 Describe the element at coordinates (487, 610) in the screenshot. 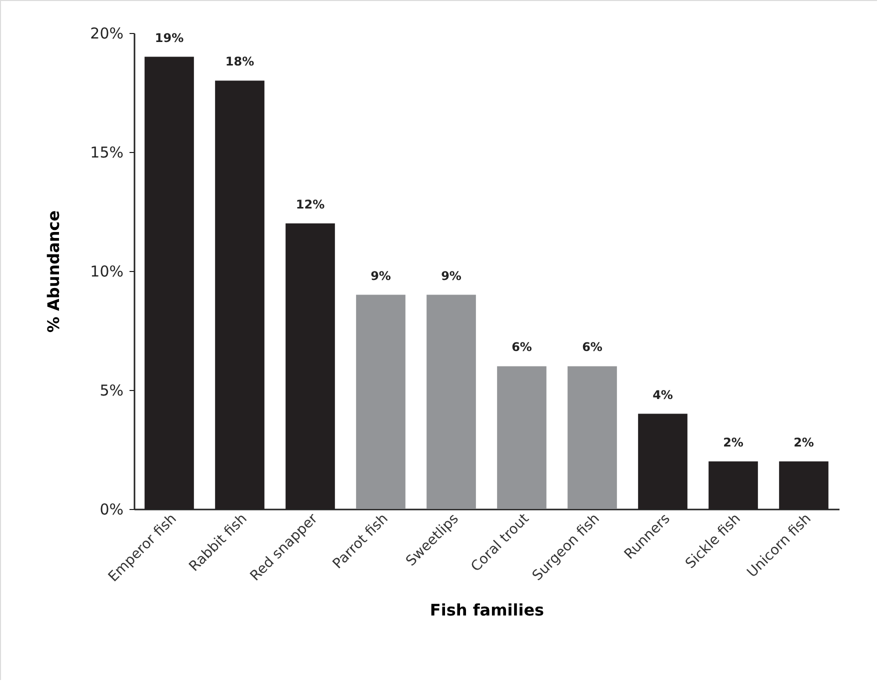

I see `x-axis-title: Fish families` at that location.